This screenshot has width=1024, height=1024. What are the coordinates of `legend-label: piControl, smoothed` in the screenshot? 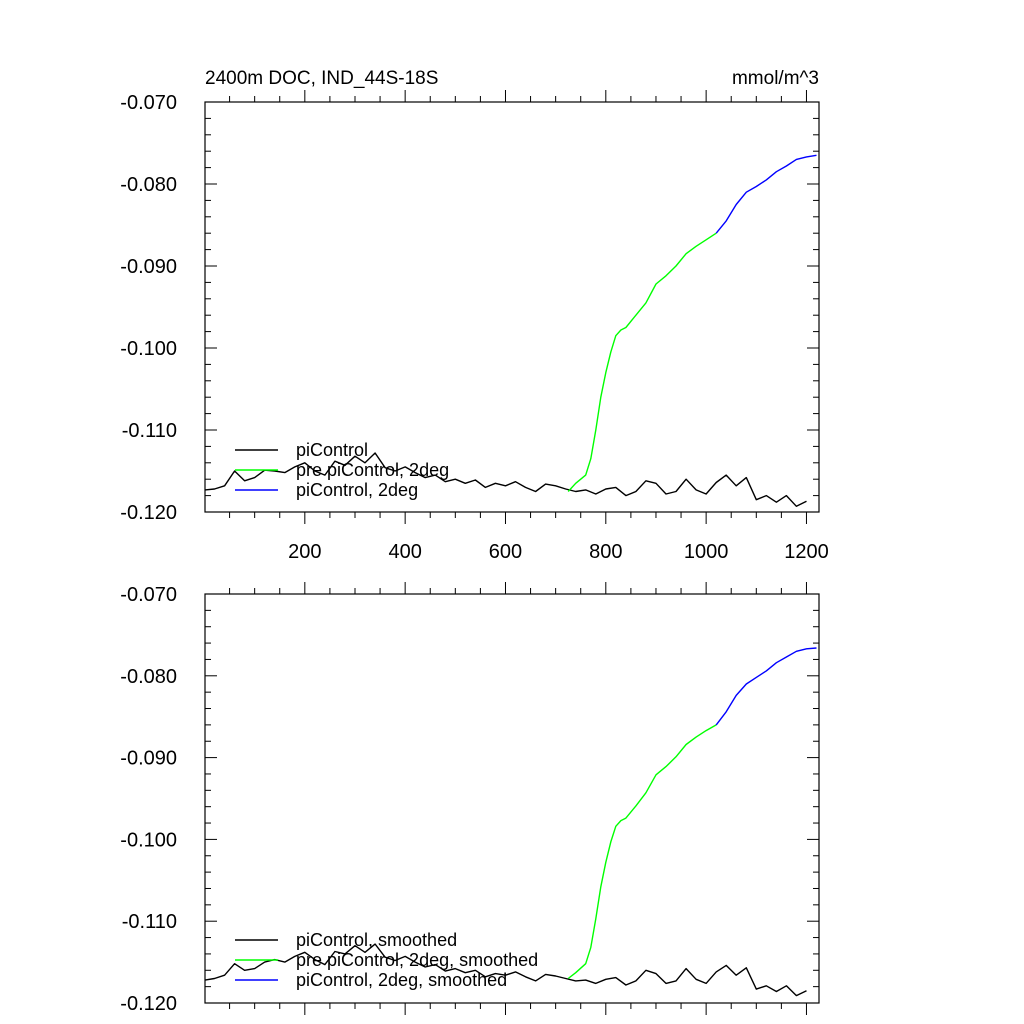 It's located at (376, 940).